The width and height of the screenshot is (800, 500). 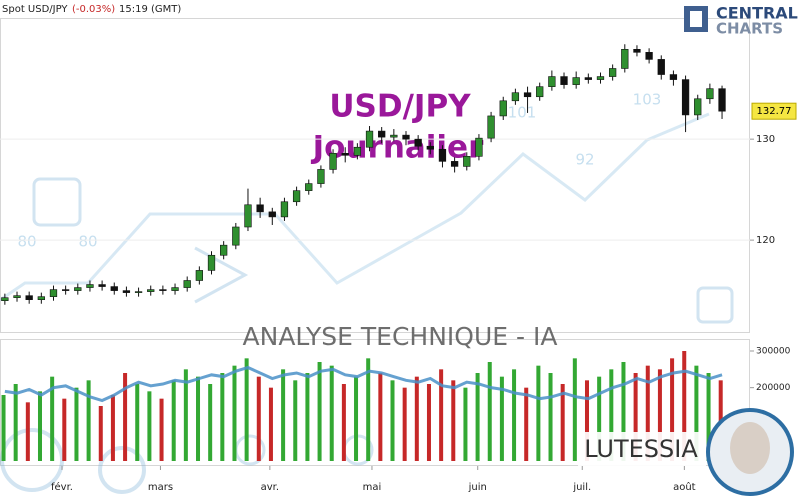 What do you see at coordinates (477, 487) in the screenshot?
I see `x-tick-label: juin` at bounding box center [477, 487].